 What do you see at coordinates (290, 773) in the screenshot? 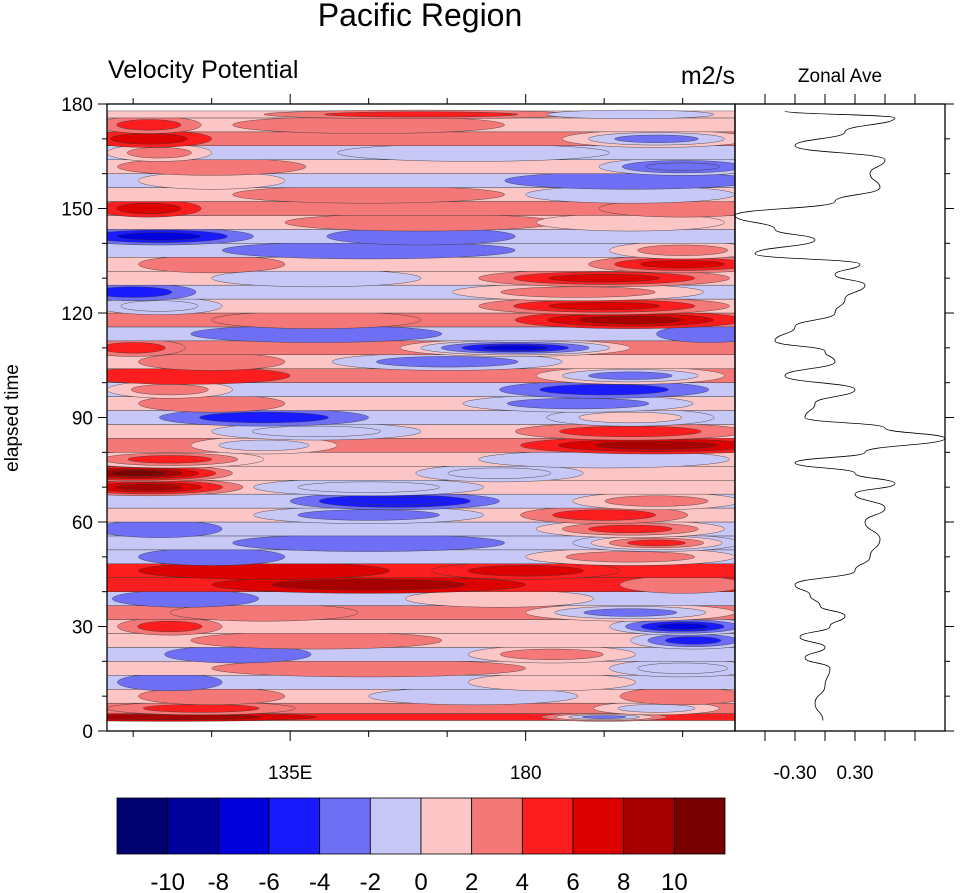
I see `x-tick-label-135E: 135E` at bounding box center [290, 773].